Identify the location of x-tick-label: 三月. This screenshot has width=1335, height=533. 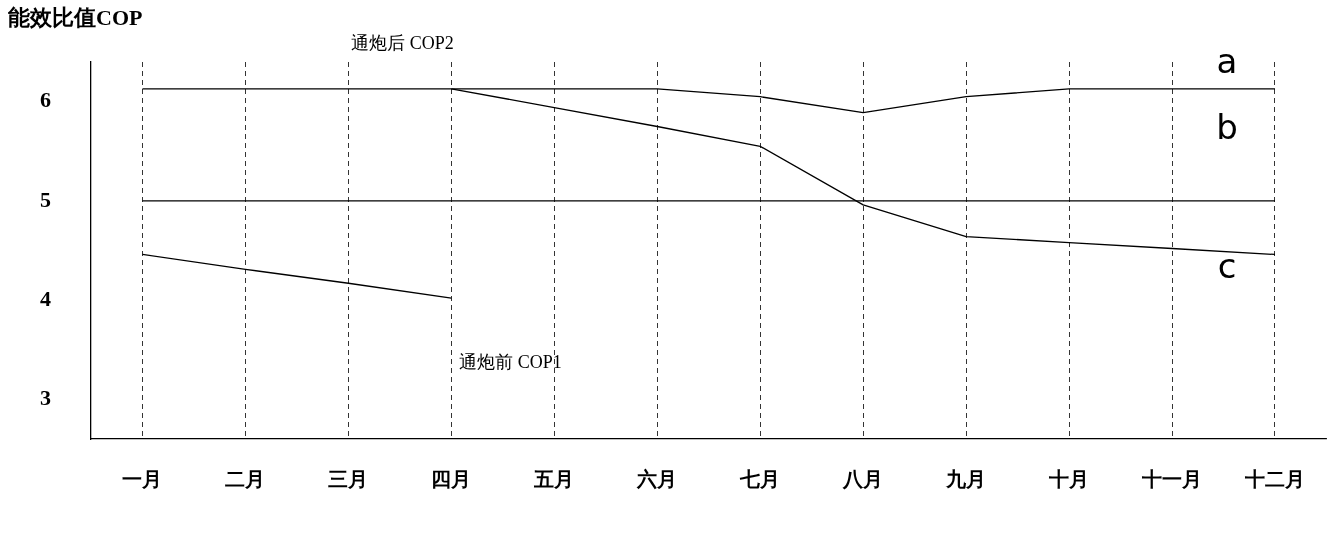
(348, 479).